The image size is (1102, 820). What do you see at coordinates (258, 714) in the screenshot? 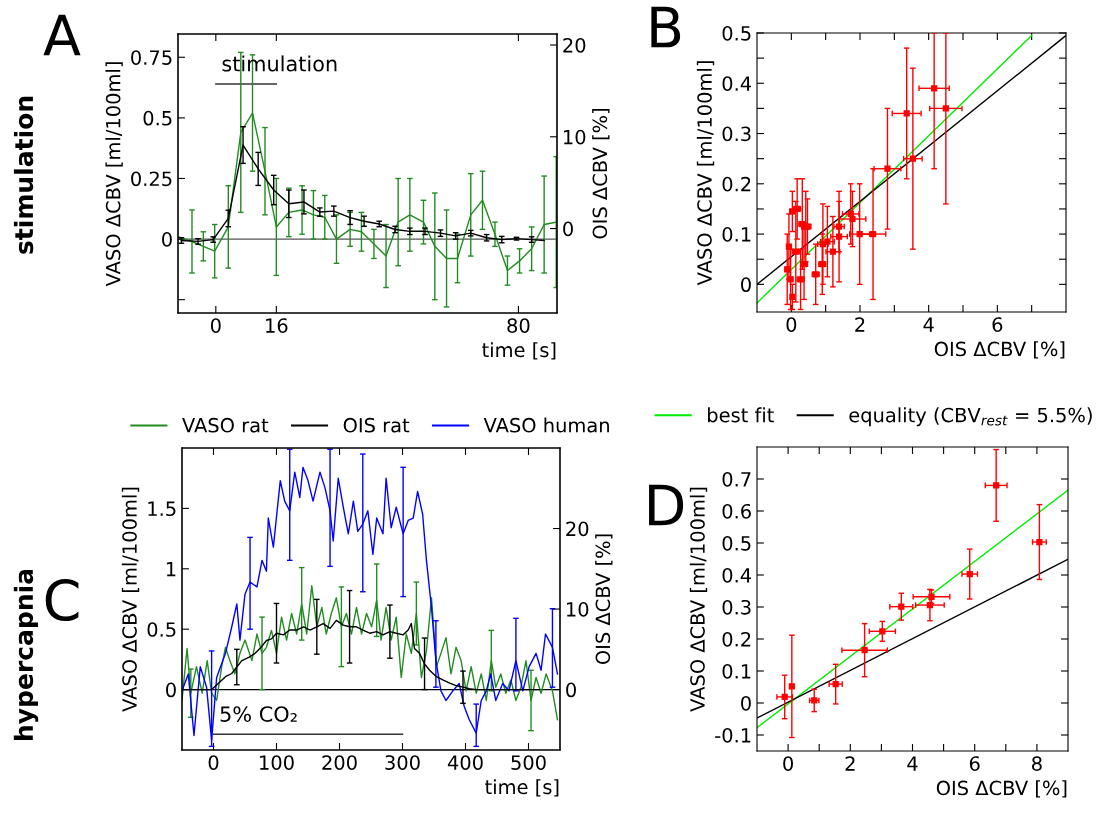
I see `annotation: 5% CO₂` at bounding box center [258, 714].